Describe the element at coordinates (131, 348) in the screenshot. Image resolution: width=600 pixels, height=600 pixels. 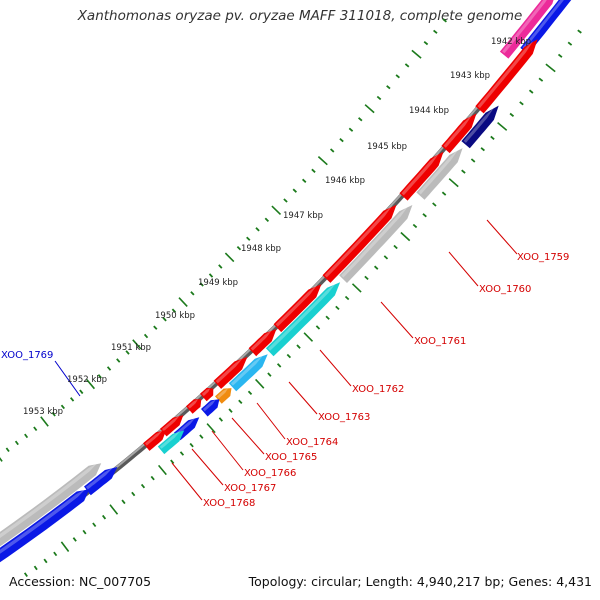
I see `scale-label-1951: 1951 kbp` at that location.